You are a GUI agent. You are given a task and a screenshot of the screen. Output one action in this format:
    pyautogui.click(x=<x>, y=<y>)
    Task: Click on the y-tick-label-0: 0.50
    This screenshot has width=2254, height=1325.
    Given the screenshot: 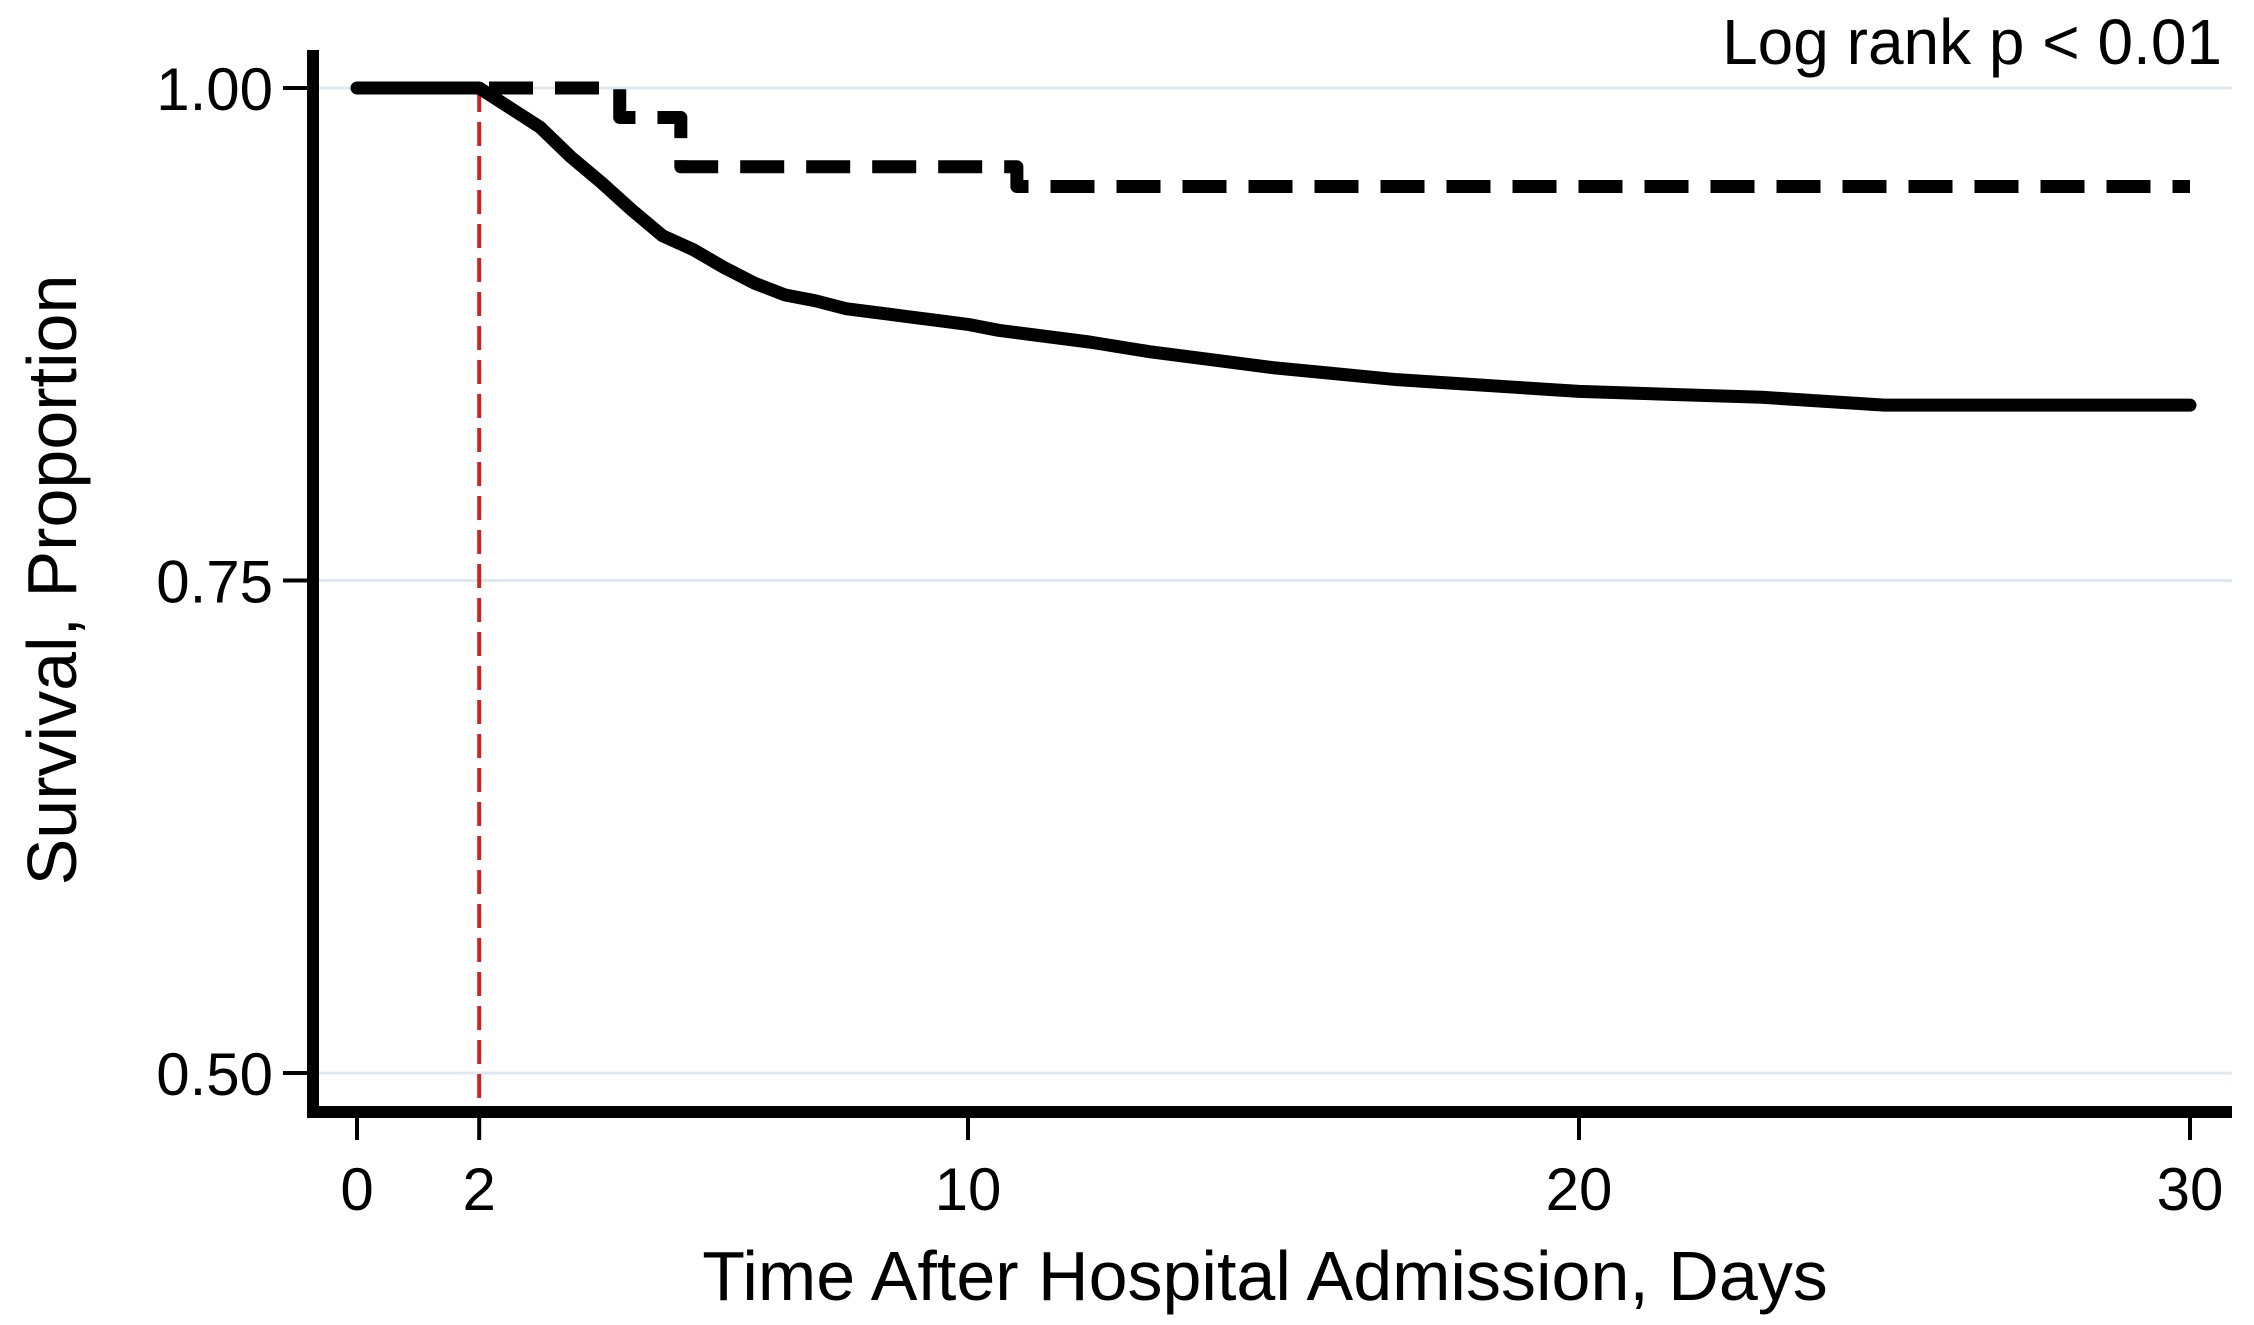 What is the action you would take?
    pyautogui.click(x=214, y=1074)
    